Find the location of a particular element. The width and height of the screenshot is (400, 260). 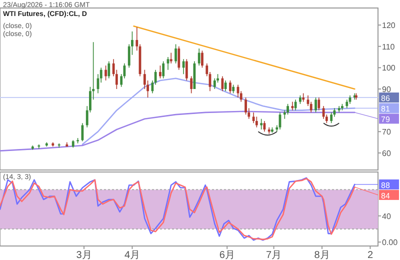

x-tick-label: 3月 is located at coordinates (84, 255).